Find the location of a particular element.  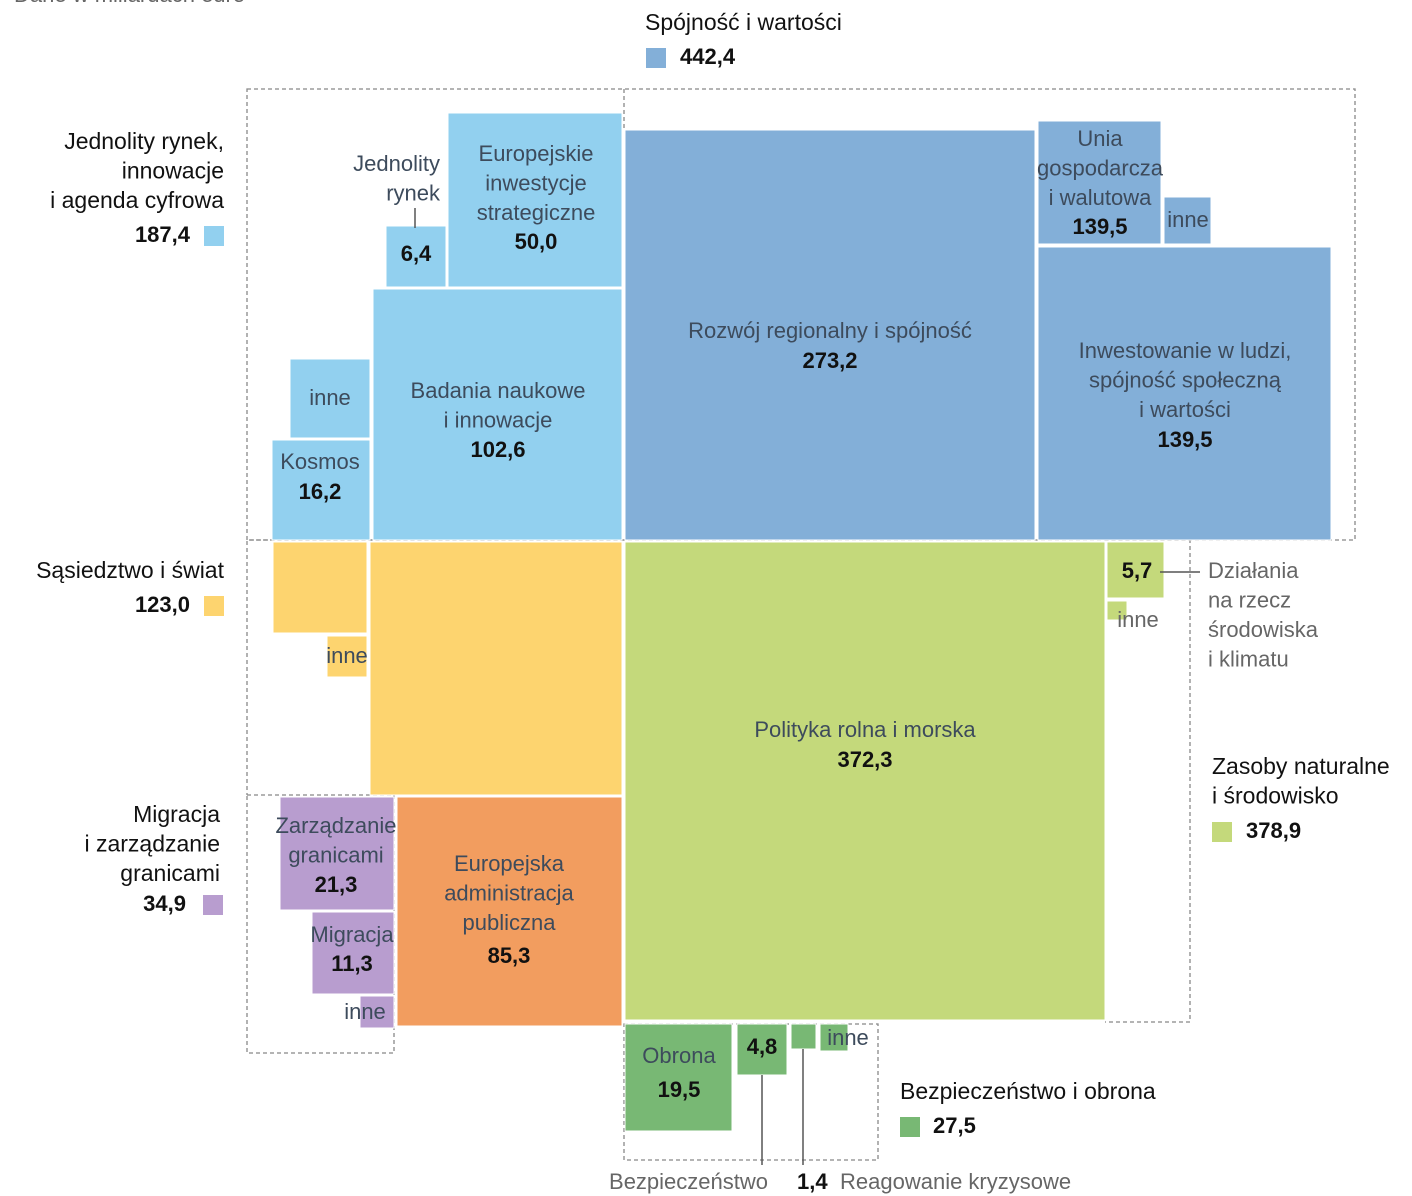

label: publiczna is located at coordinates (510, 922).